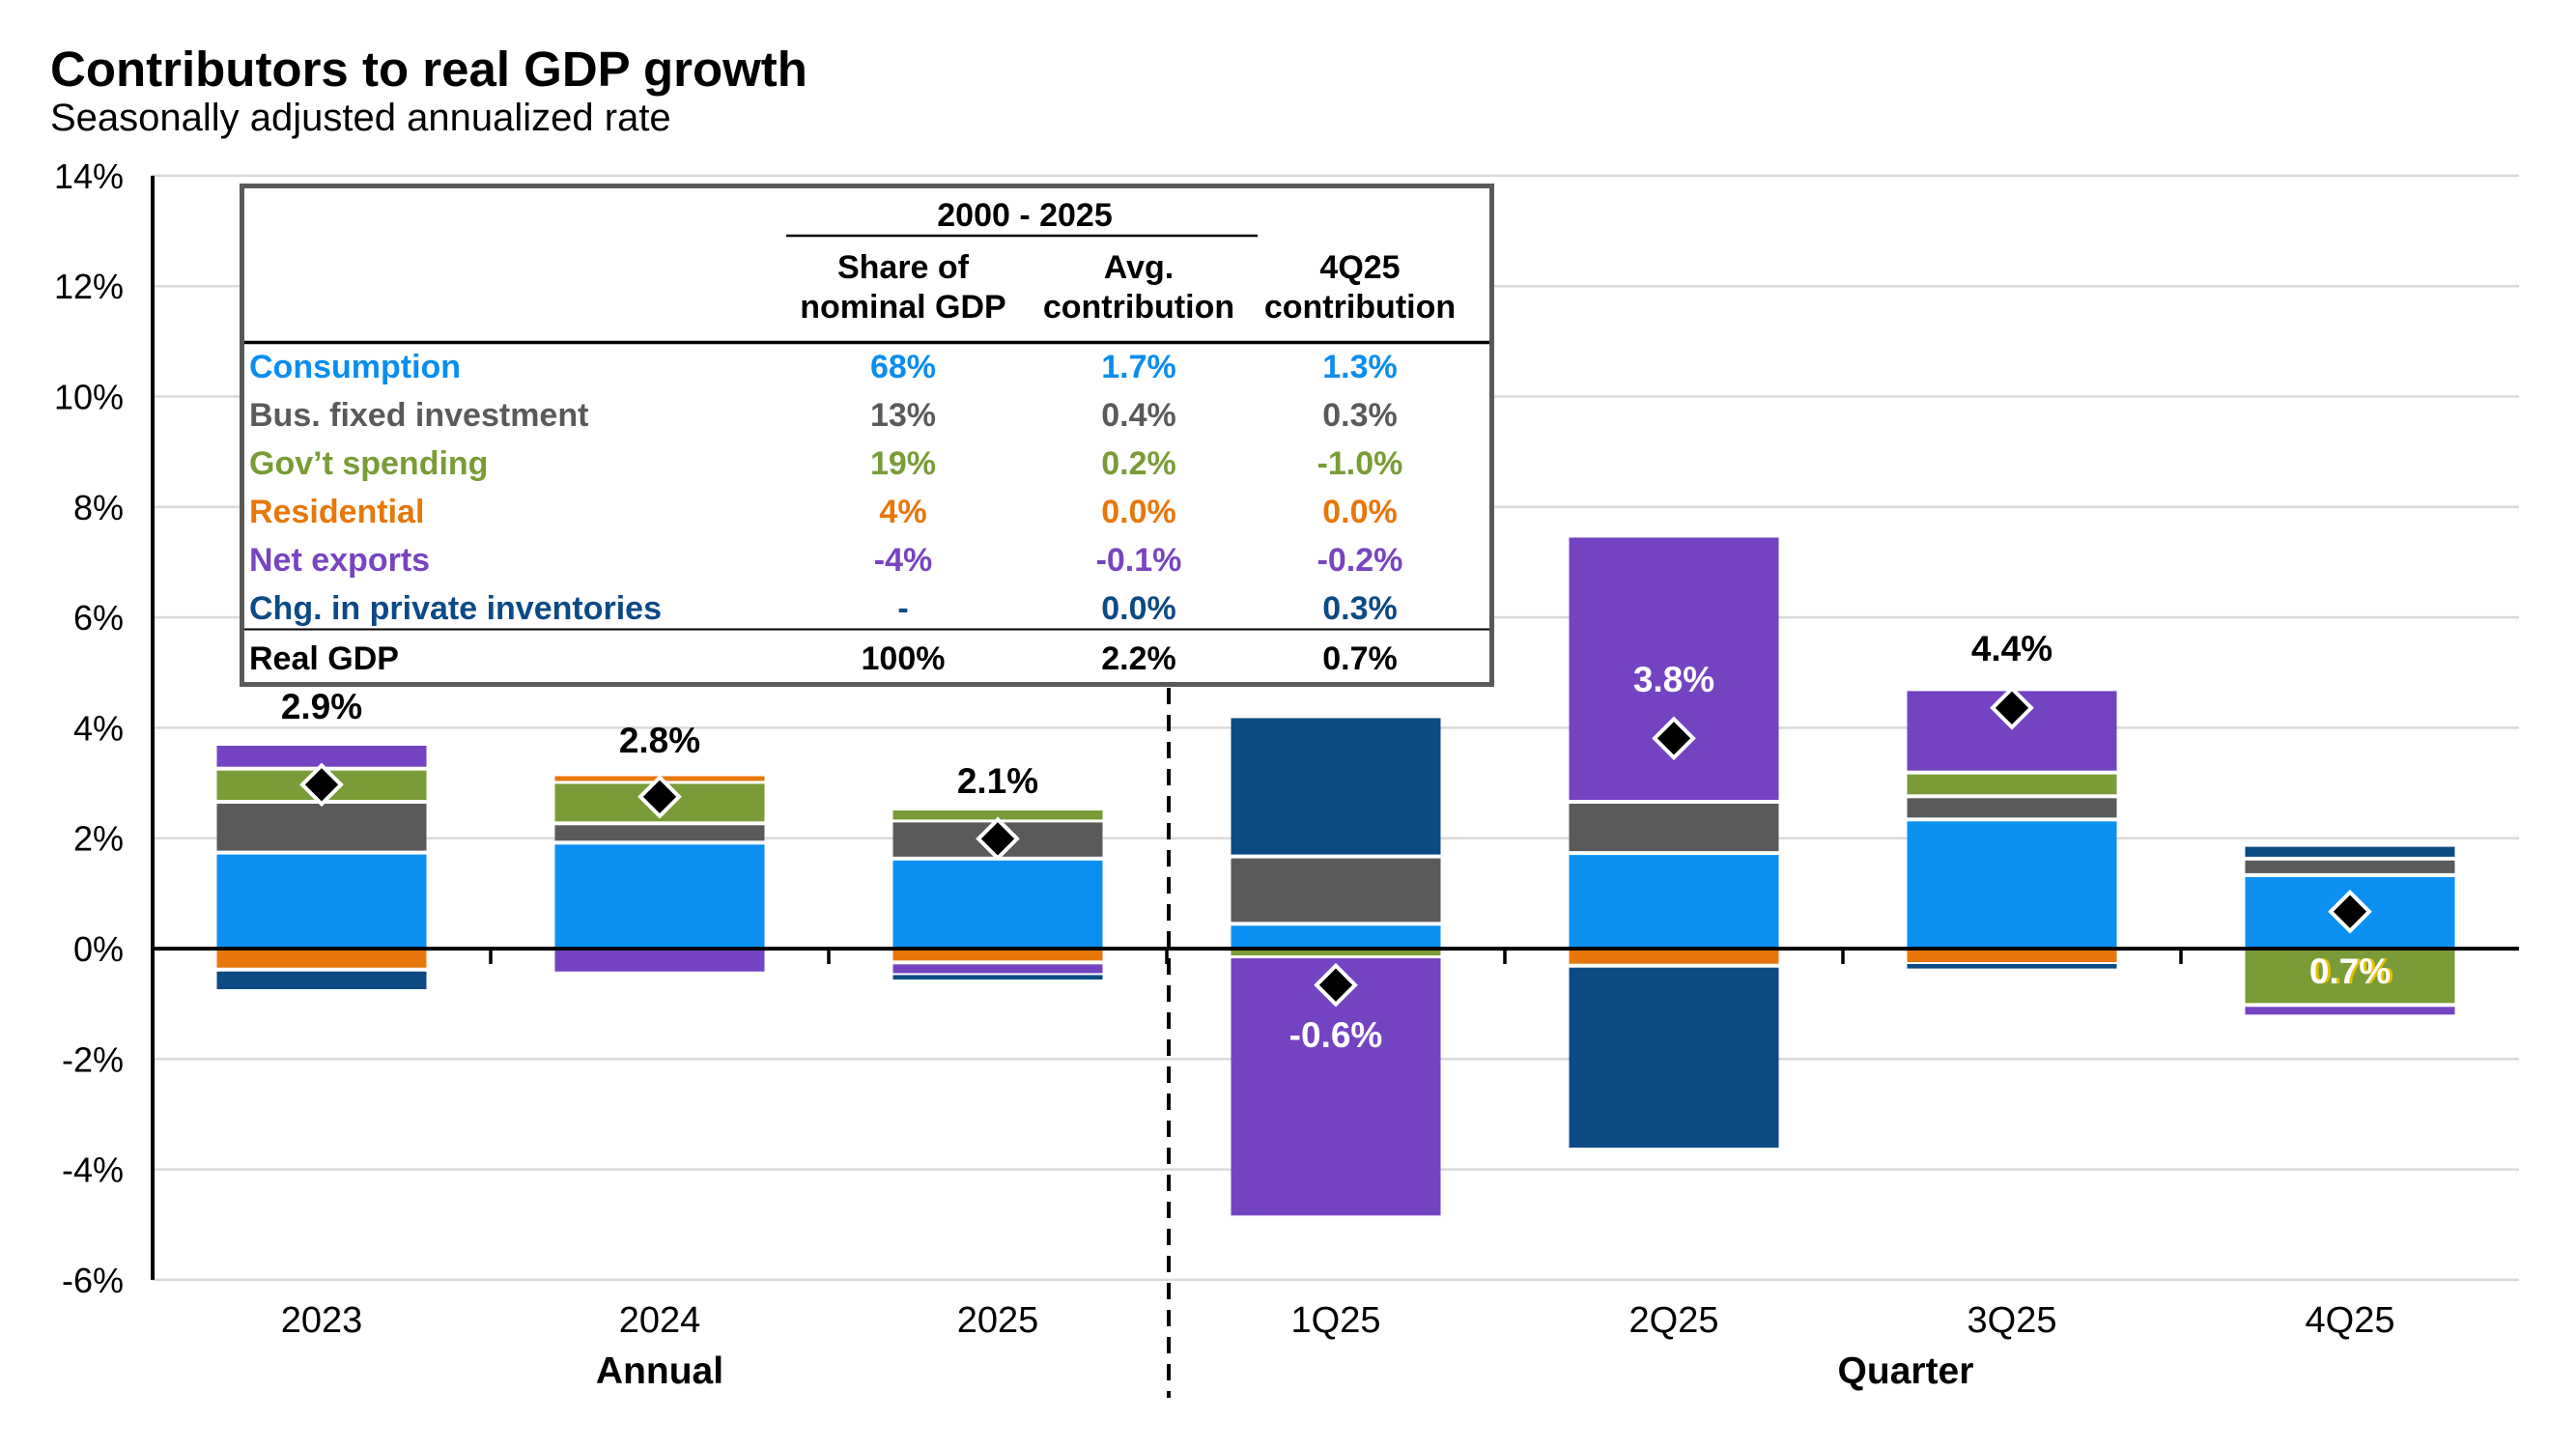 This screenshot has height=1449, width=2576. What do you see at coordinates (89, 176) in the screenshot?
I see `svg-text: 14%` at bounding box center [89, 176].